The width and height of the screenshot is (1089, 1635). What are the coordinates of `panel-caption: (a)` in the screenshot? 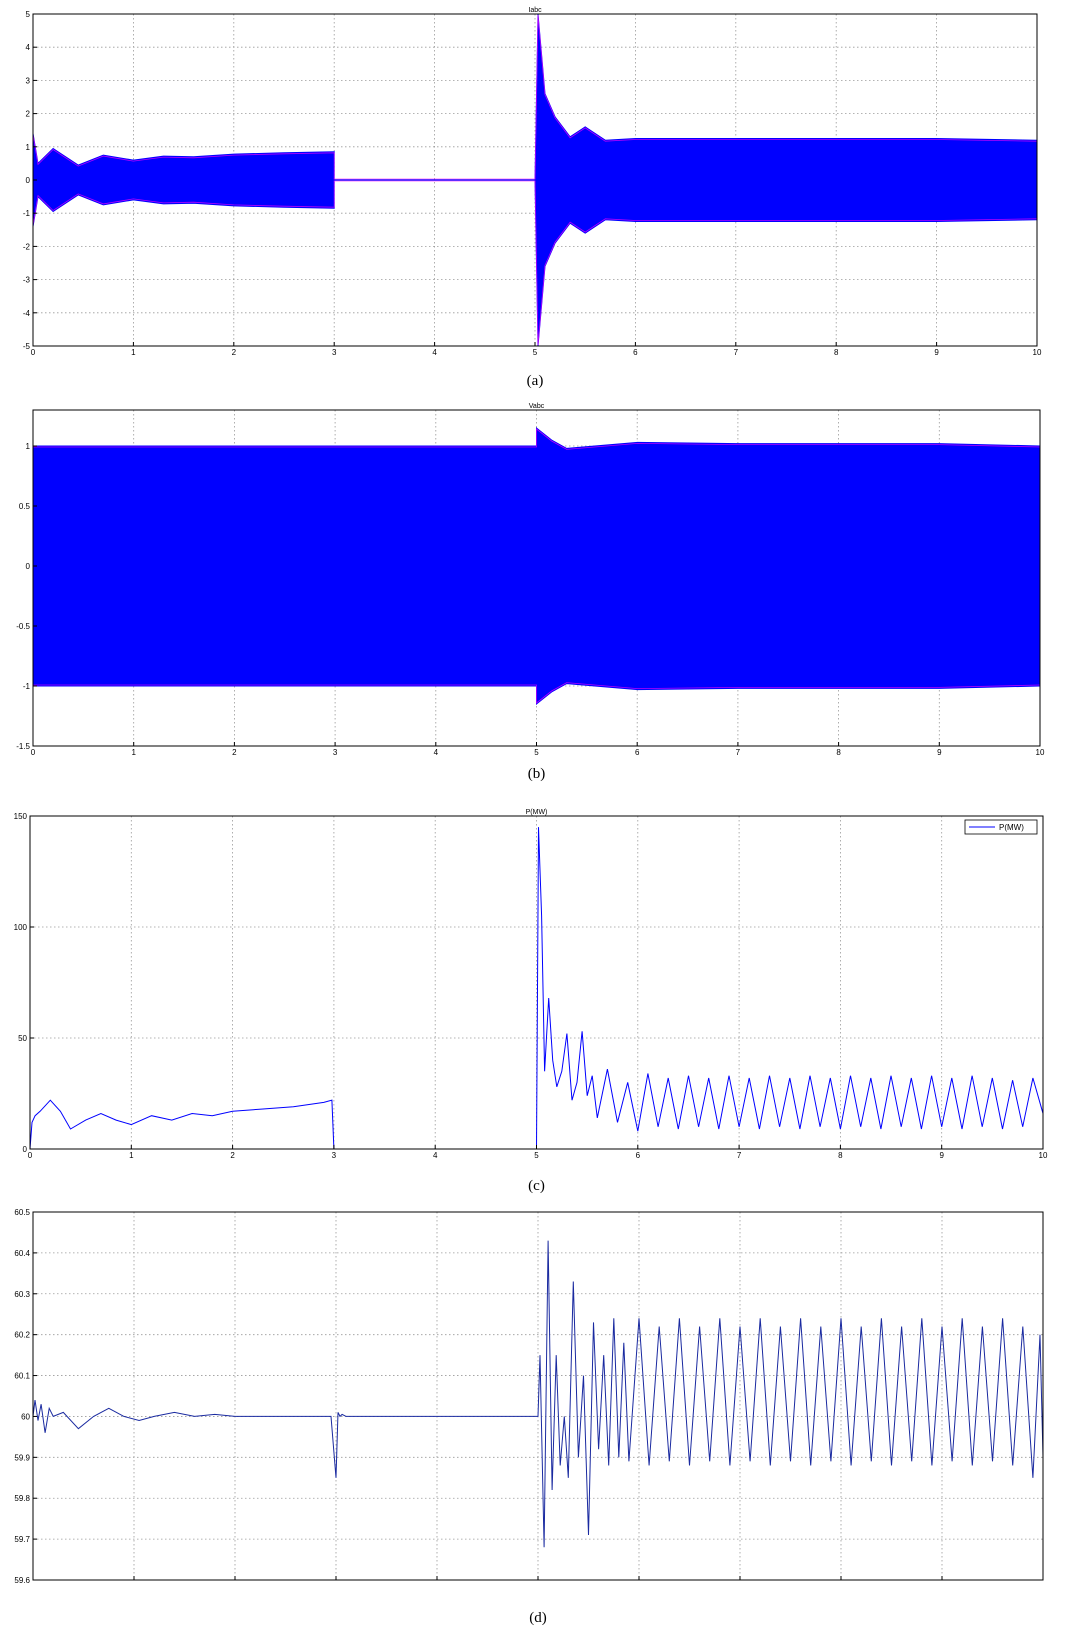 It's located at (535, 381).